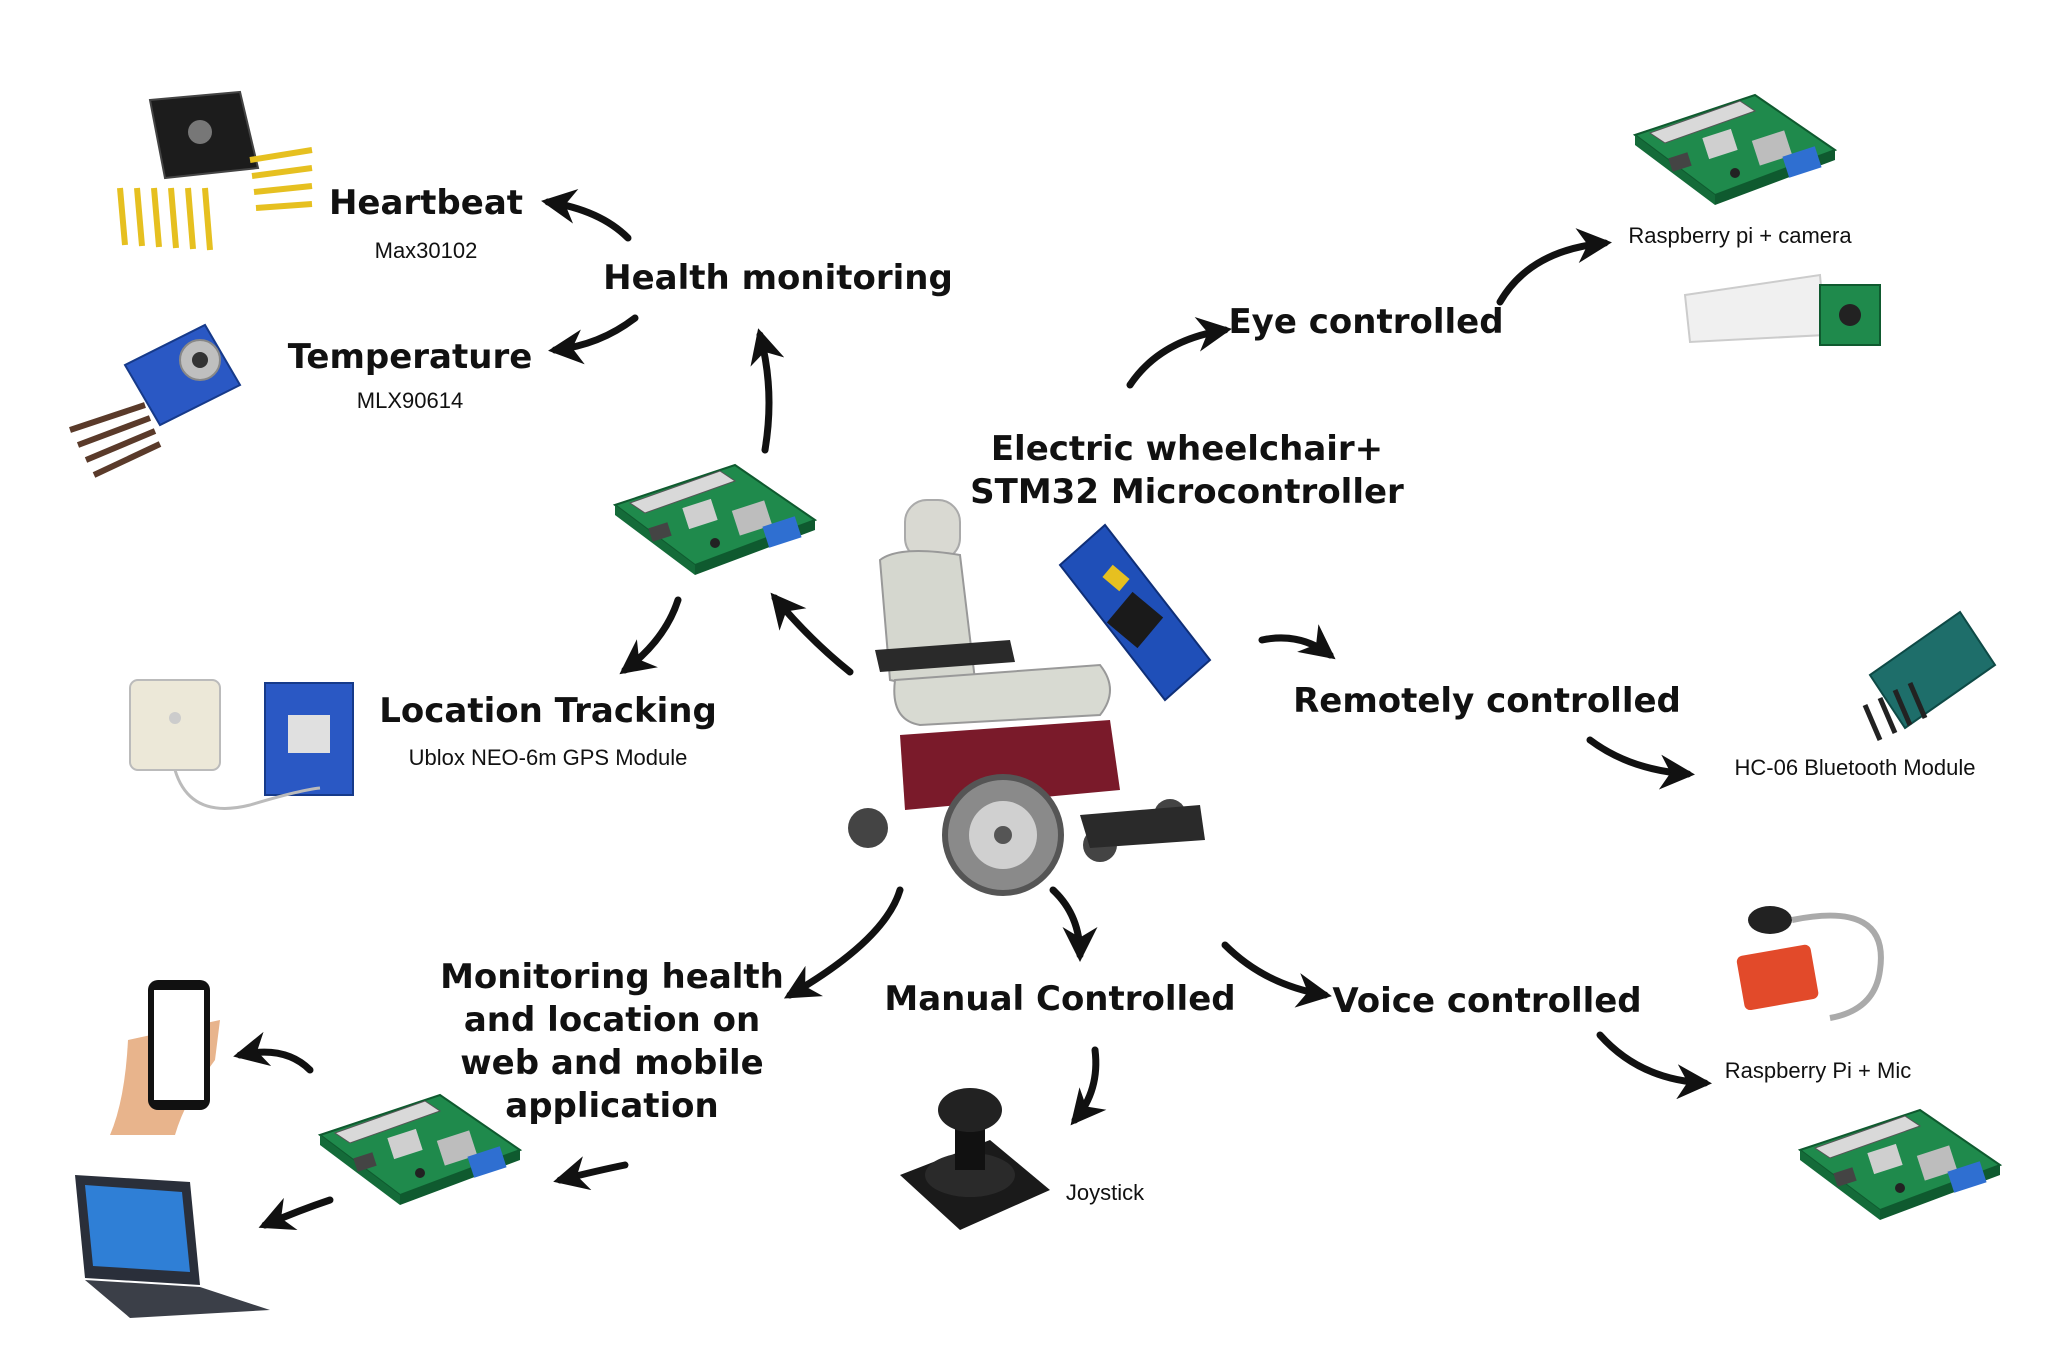  I want to click on heartbeat-label: Heartbeat, so click(426, 203).